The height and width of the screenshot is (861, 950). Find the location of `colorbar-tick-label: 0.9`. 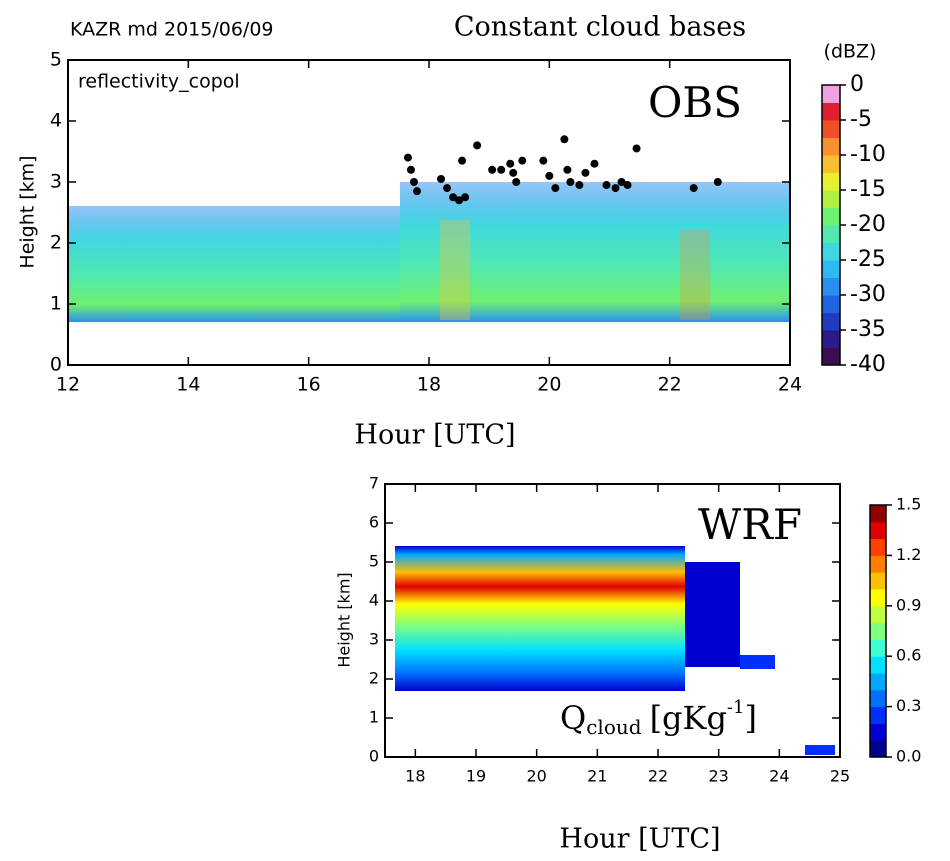

colorbar-tick-label: 0.9 is located at coordinates (908, 604).